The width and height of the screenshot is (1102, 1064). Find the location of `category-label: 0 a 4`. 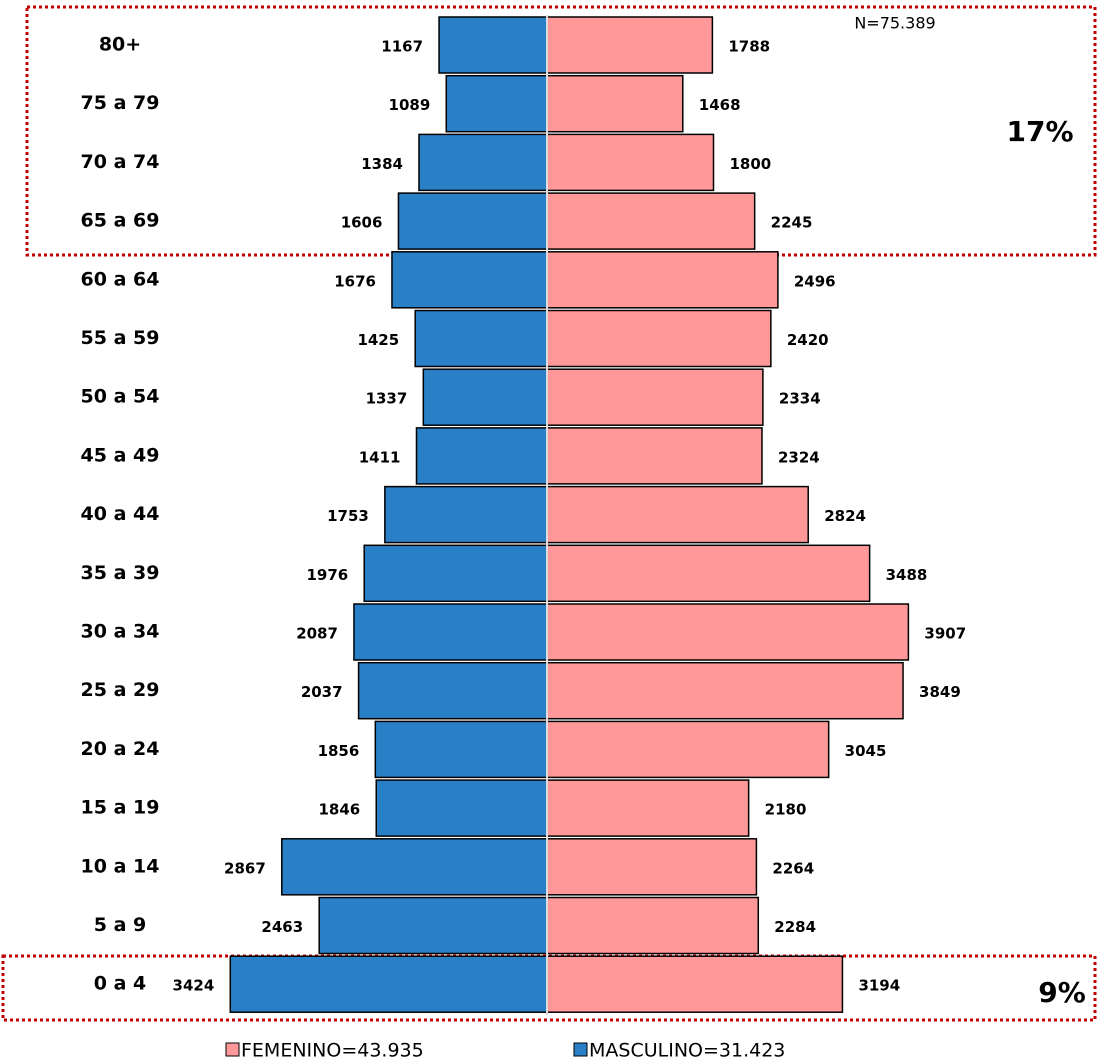

category-label: 0 a 4 is located at coordinates (120, 984).